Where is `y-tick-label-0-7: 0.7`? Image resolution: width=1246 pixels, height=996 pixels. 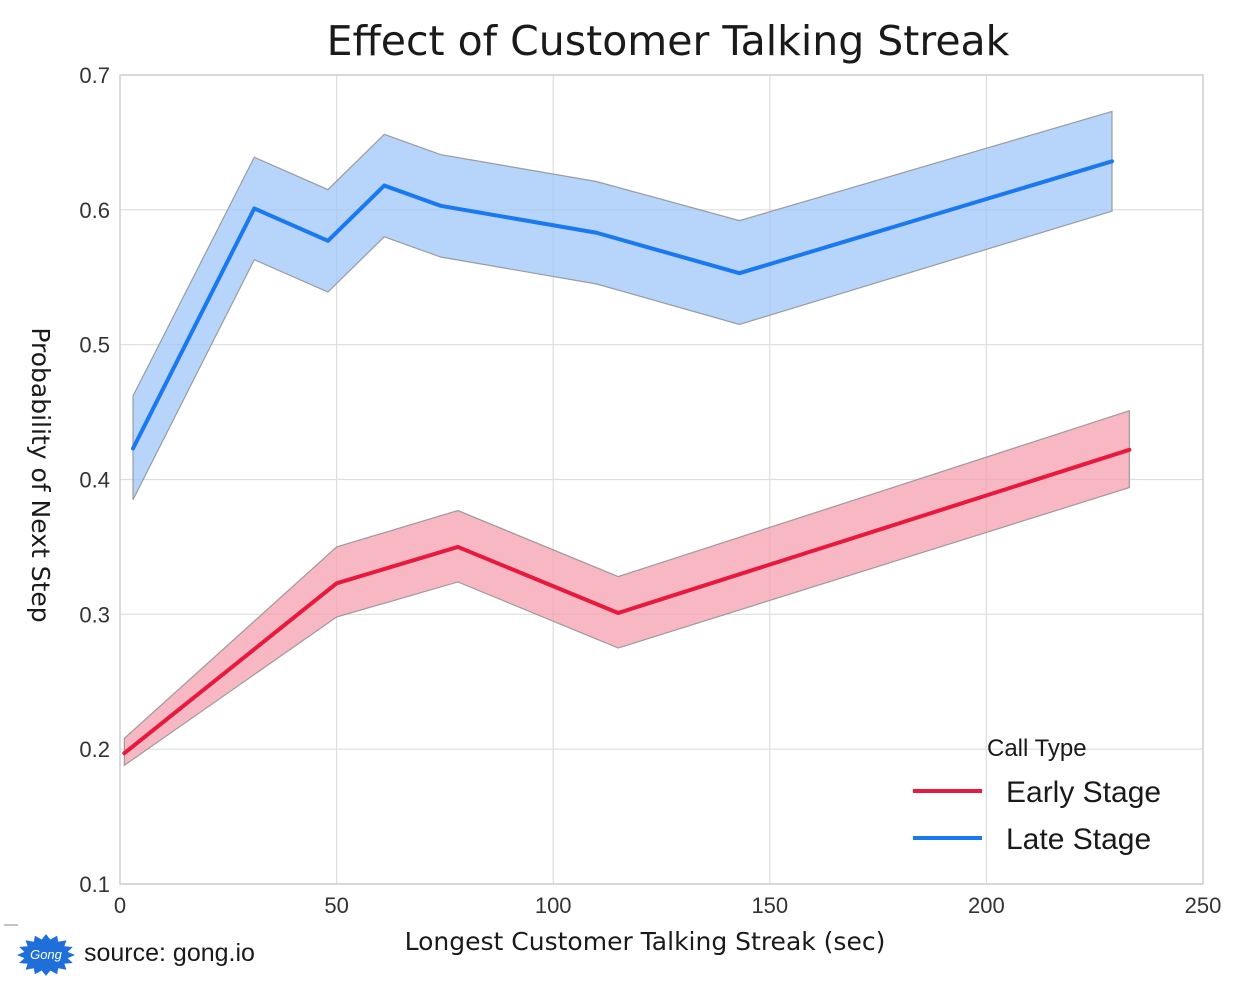
y-tick-label-0-7: 0.7 is located at coordinates (94, 75).